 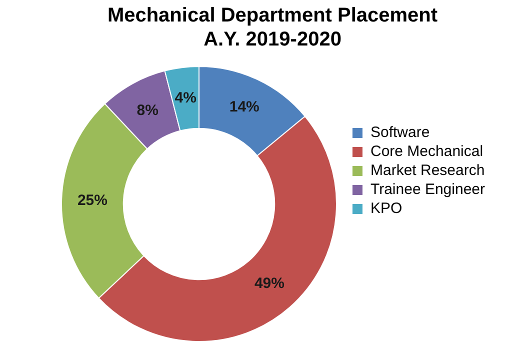 I want to click on data-label: 4%, so click(x=185, y=97).